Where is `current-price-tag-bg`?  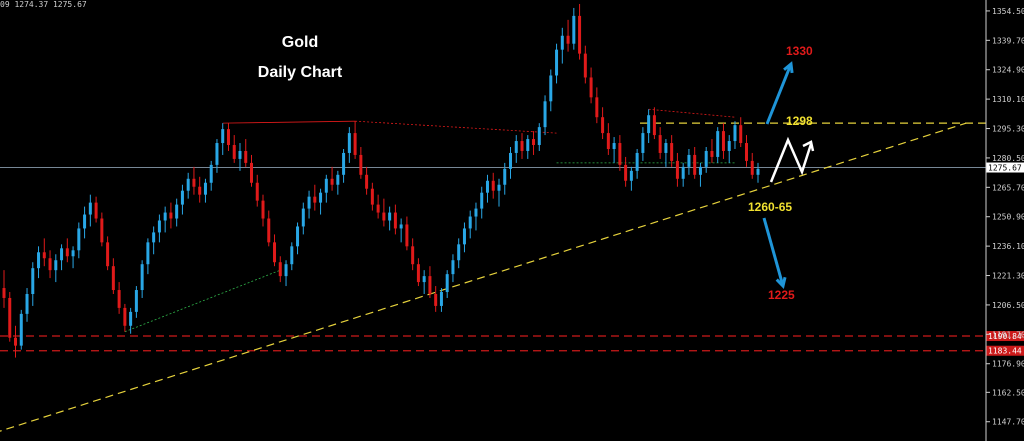 current-price-tag-bg is located at coordinates (1005, 167).